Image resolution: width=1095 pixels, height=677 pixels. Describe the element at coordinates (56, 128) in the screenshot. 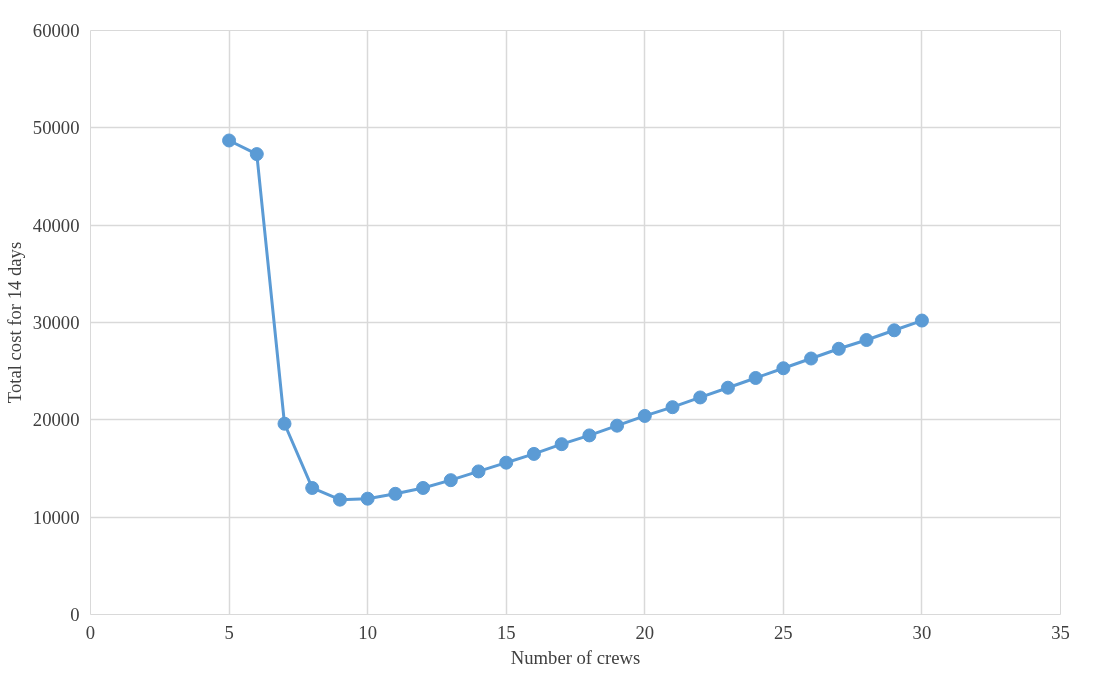

I see `y-tick-label: 50000` at that location.